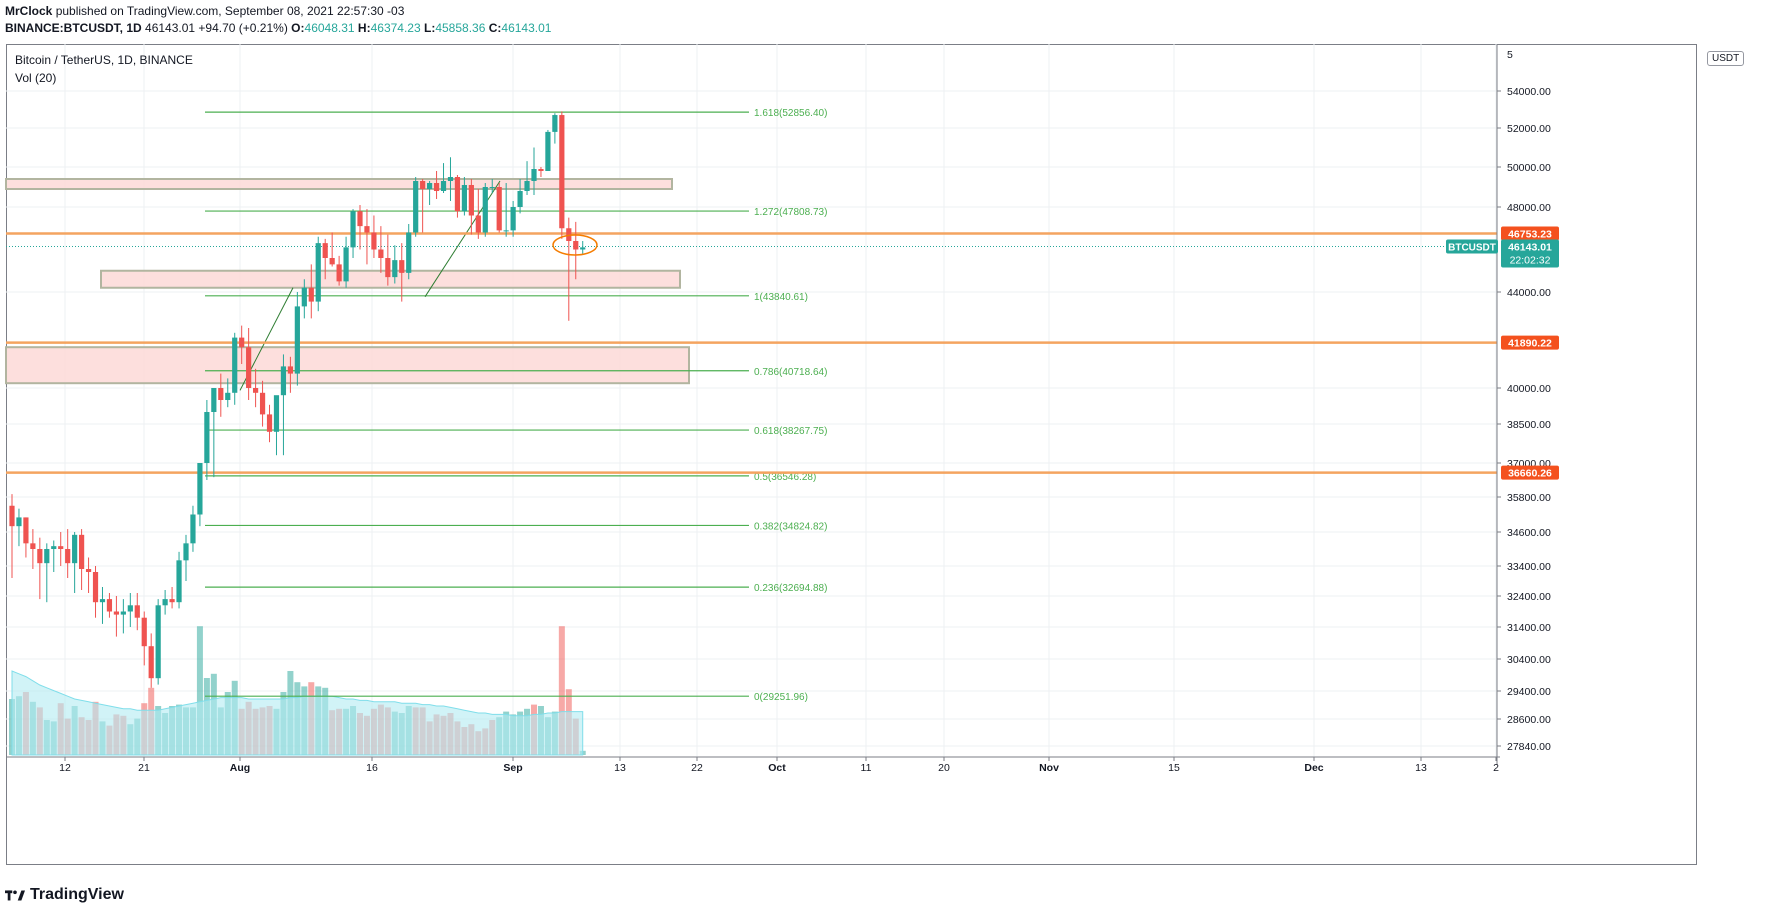  Describe the element at coordinates (1529, 498) in the screenshot. I see `y-tick-label: 35800.00` at that location.